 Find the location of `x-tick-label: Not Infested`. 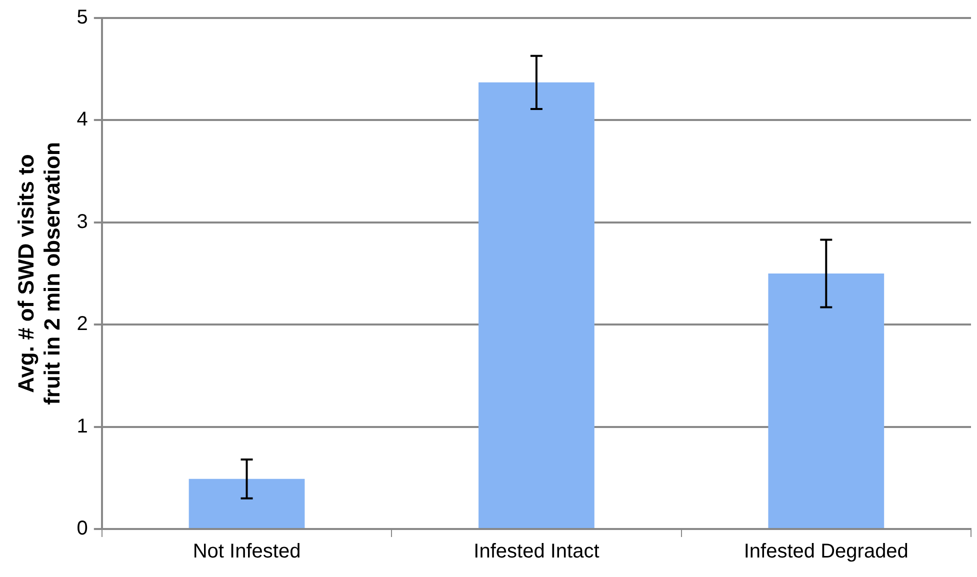

x-tick-label: Not Infested is located at coordinates (246, 551).